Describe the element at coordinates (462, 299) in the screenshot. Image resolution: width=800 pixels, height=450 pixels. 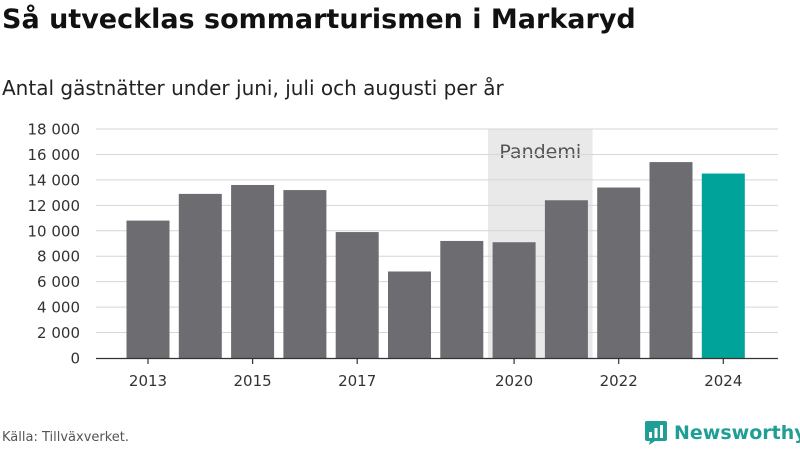
I see `bar-2019` at that location.